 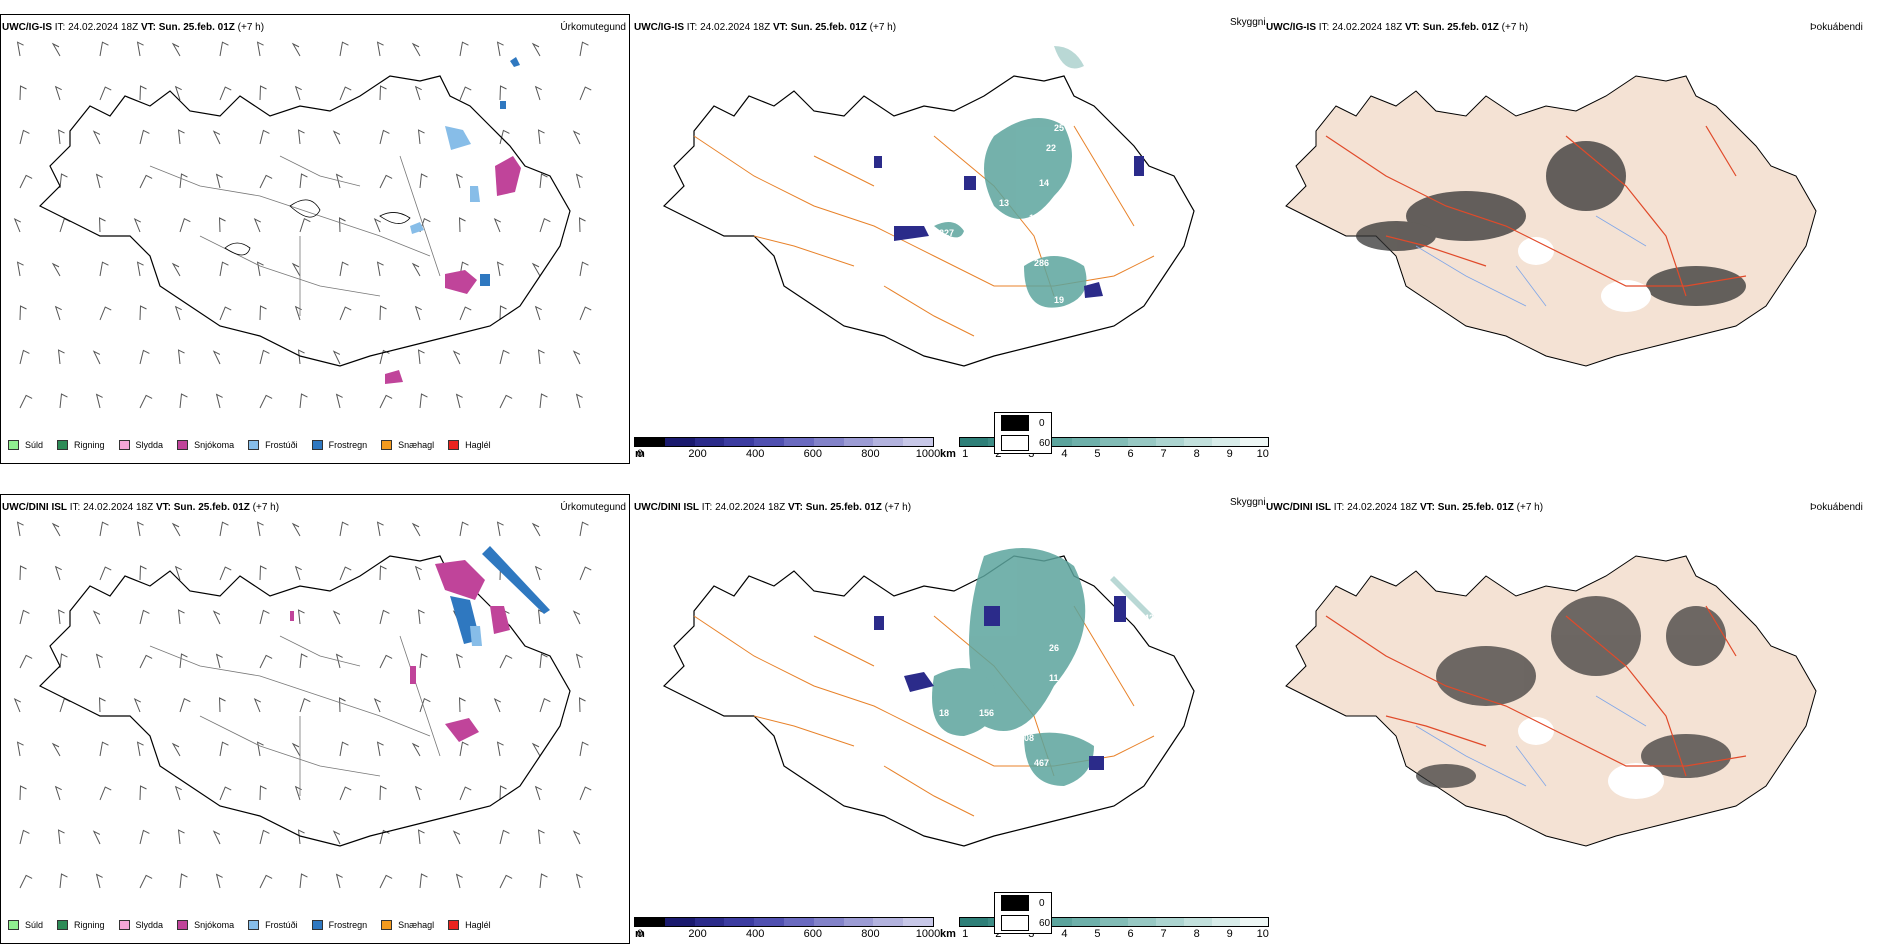 What do you see at coordinates (640, 454) in the screenshot?
I see `unit-m: m` at bounding box center [640, 454].